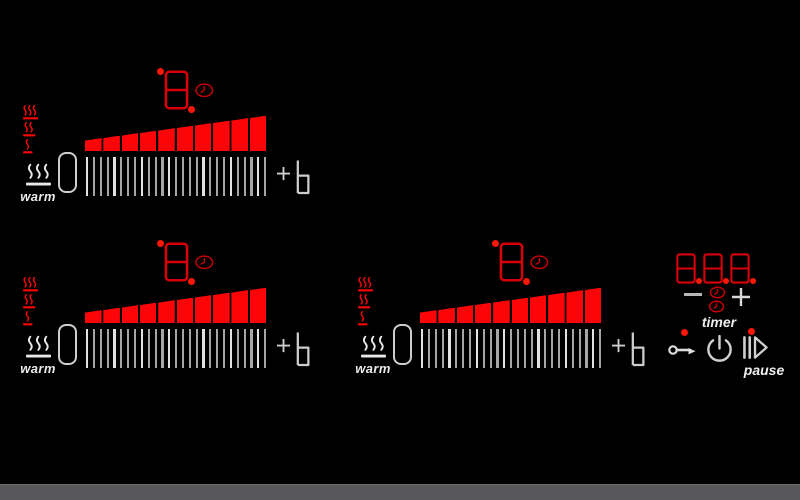  I want to click on heat-level-1-icon, so click(28, 146).